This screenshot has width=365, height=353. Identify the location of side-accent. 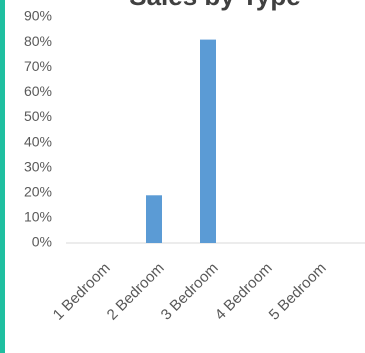
(2, 176).